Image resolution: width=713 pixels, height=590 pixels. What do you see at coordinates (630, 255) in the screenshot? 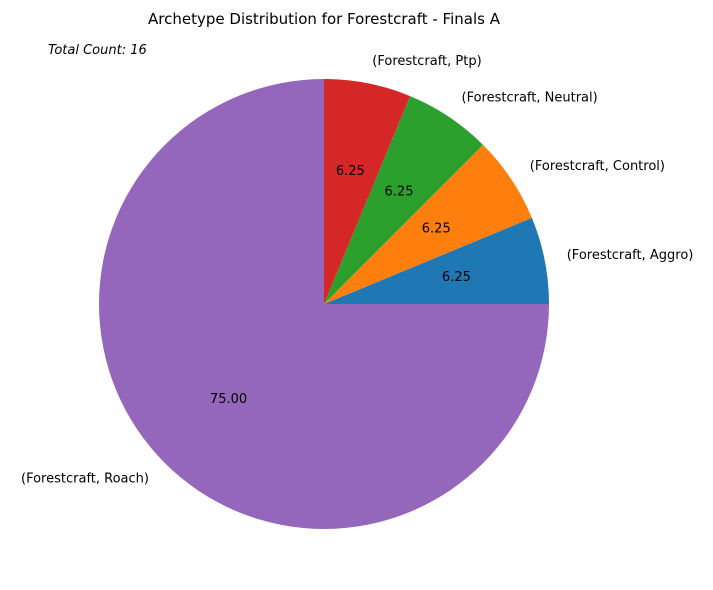
I see `slice-label: (Forestcraft, Aggro)` at bounding box center [630, 255].